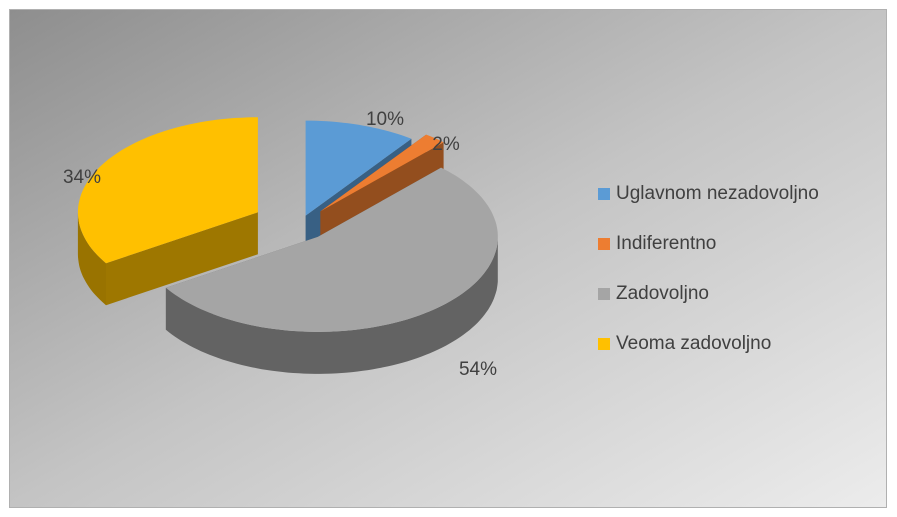 The height and width of the screenshot is (517, 897). What do you see at coordinates (446, 144) in the screenshot?
I see `data-label: 2%` at bounding box center [446, 144].